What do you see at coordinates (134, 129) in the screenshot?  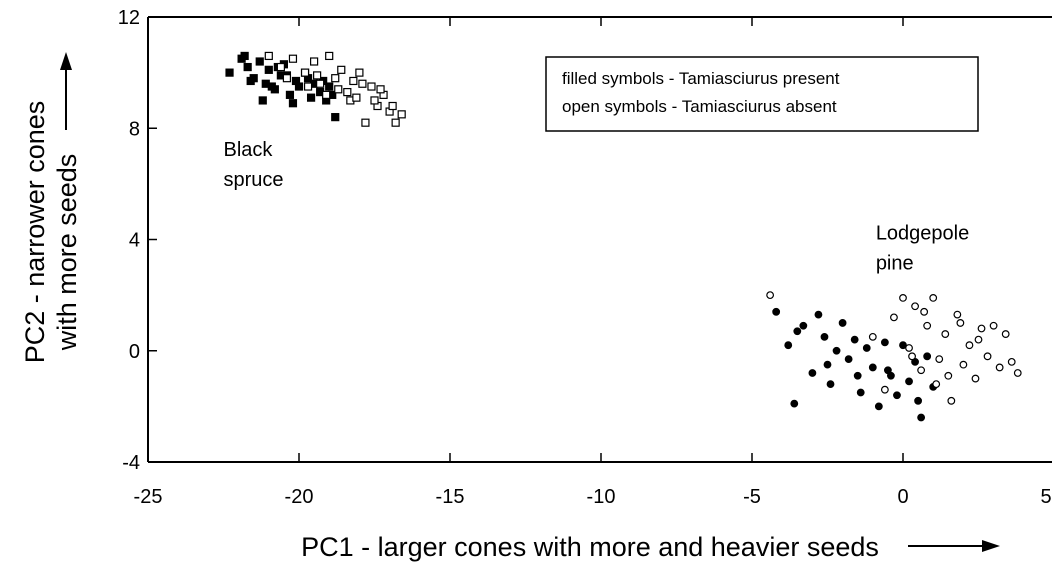 I see `y-tick-label: 8` at bounding box center [134, 129].